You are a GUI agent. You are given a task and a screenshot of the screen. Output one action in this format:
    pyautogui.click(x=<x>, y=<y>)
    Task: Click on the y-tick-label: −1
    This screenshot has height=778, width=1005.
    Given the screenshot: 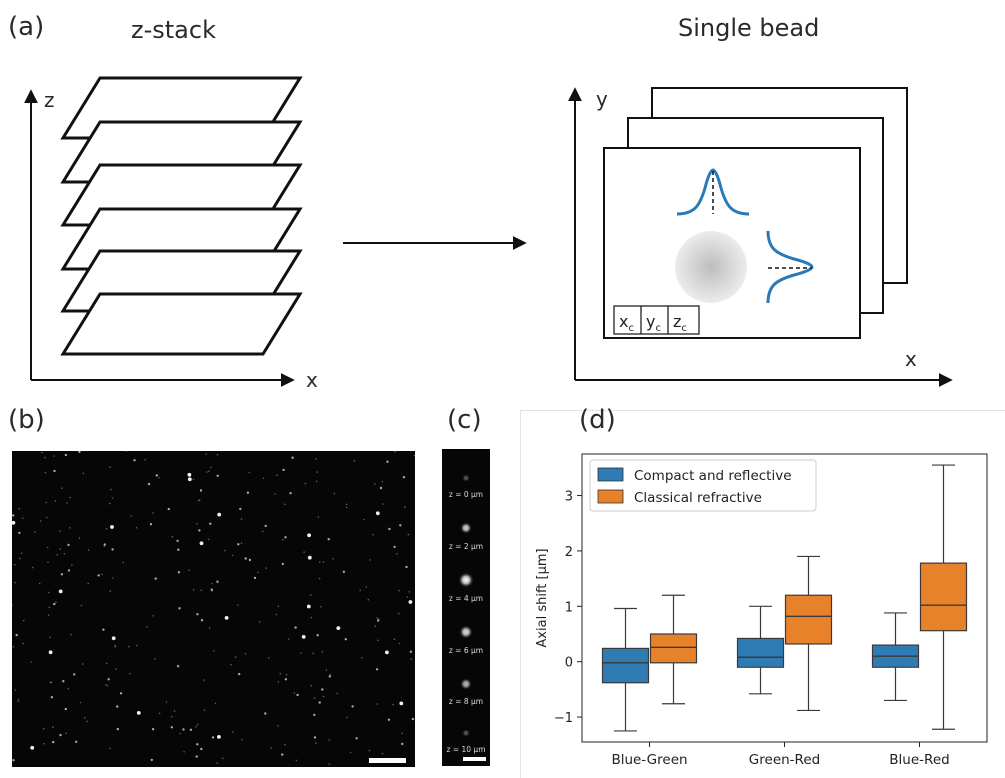 What is the action you would take?
    pyautogui.click(x=563, y=718)
    